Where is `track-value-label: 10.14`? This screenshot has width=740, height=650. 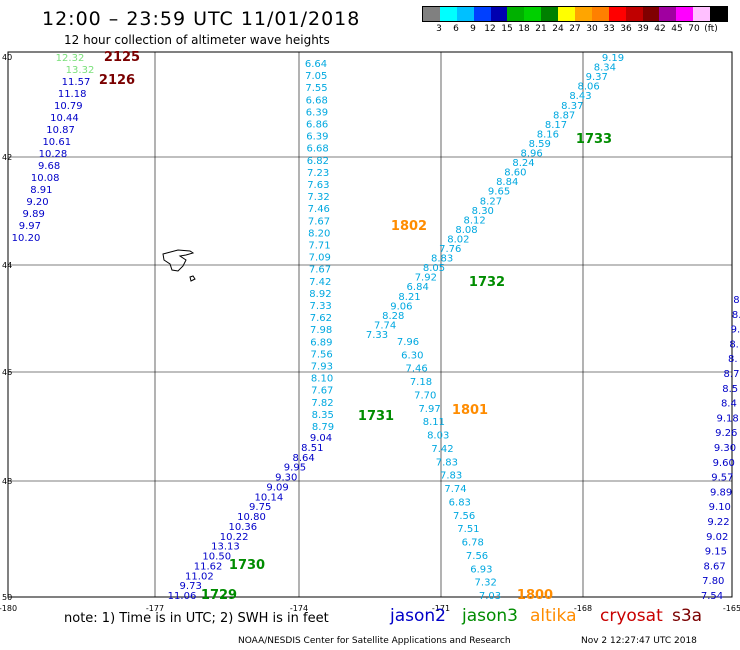
track-value-label: 10.14 is located at coordinates (269, 497).